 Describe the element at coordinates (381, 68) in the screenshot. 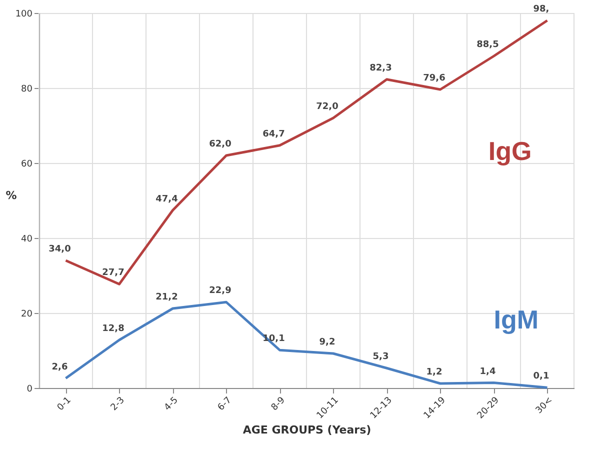

I see `data-label: 82,3` at that location.